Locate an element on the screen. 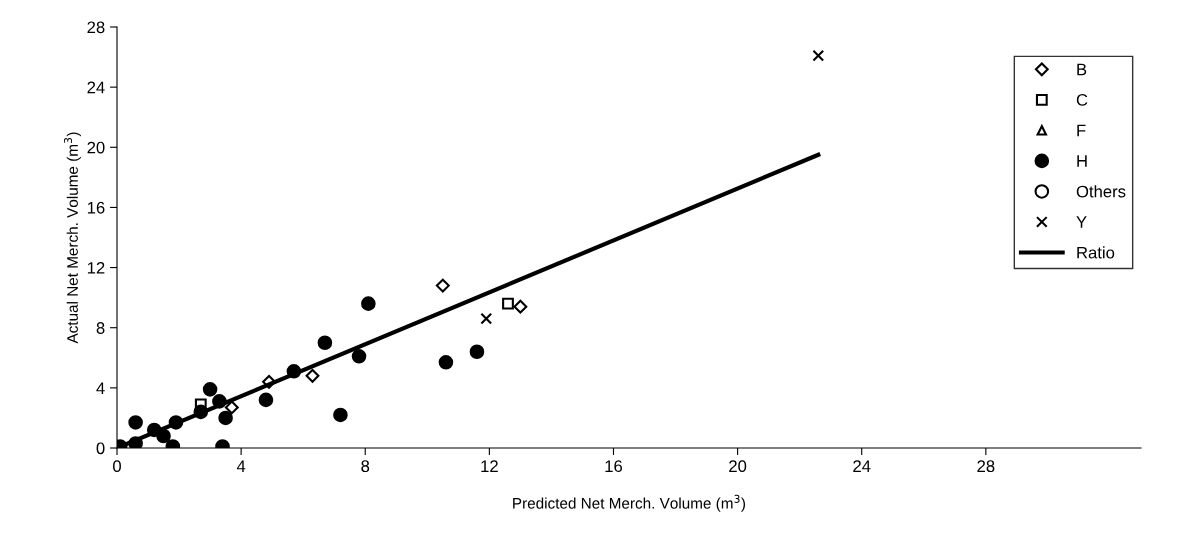 This screenshot has width=1184, height=534. x-tick-label: 20 is located at coordinates (738, 466).